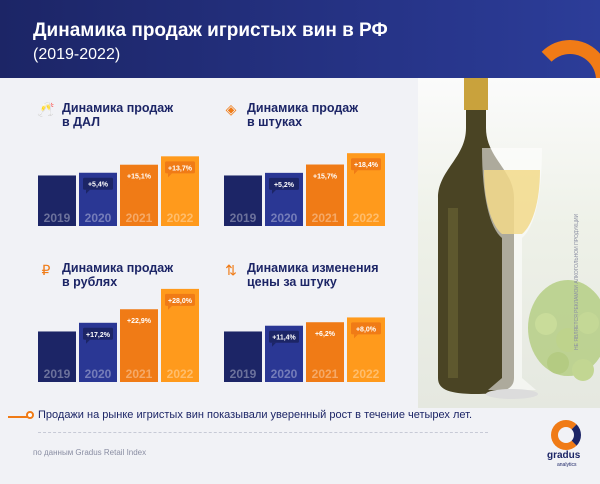 Image resolution: width=600 pixels, height=484 pixels. Describe the element at coordinates (231, 109) in the screenshot. I see `box-icon: ◈` at that location.